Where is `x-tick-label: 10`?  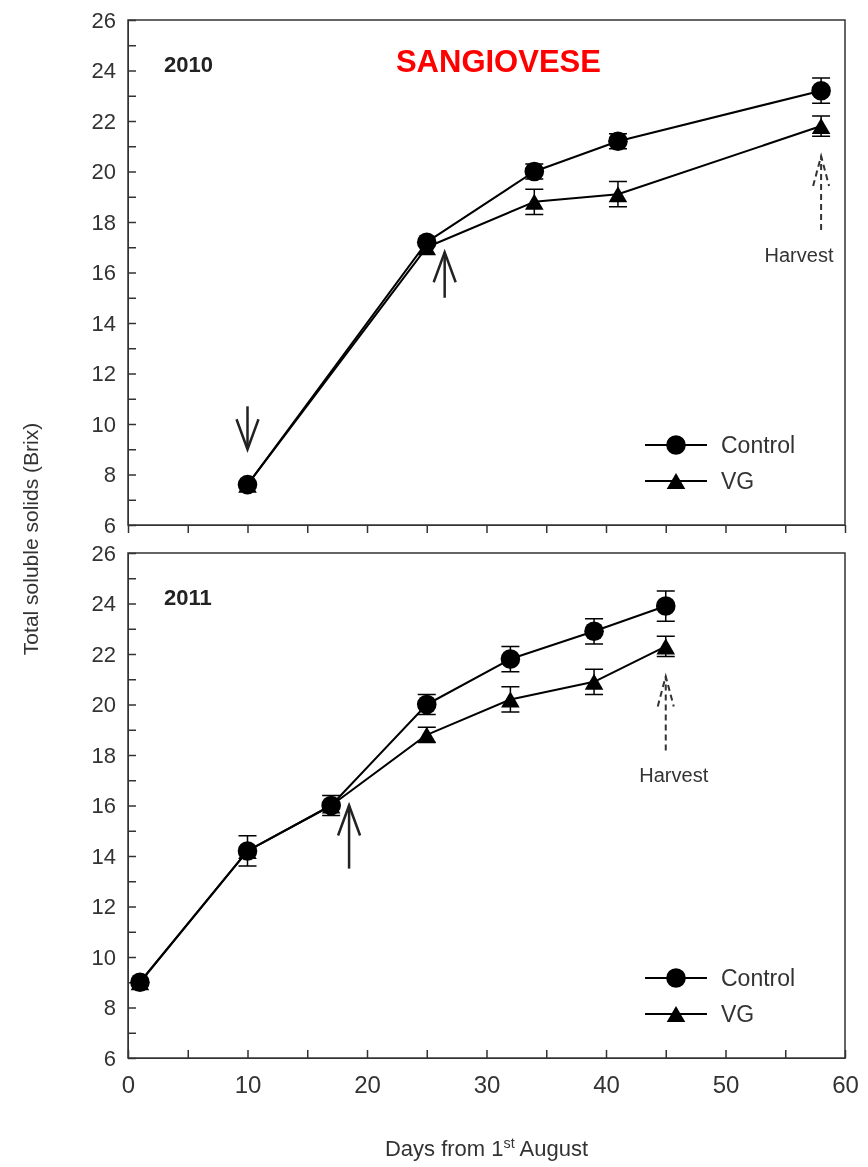 x-tick-label: 10 is located at coordinates (248, 1085).